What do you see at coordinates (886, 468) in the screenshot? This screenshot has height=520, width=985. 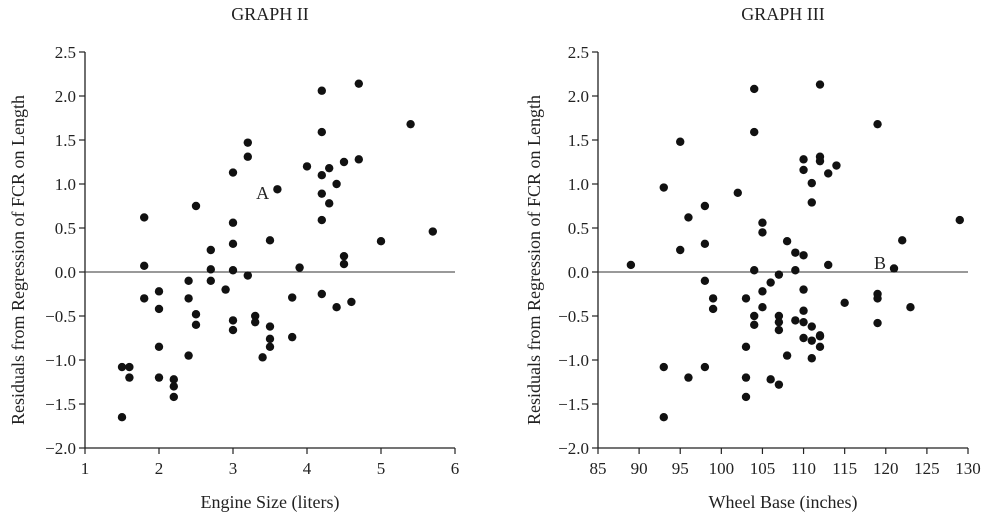 I see `x-tick-label: 120` at bounding box center [886, 468].